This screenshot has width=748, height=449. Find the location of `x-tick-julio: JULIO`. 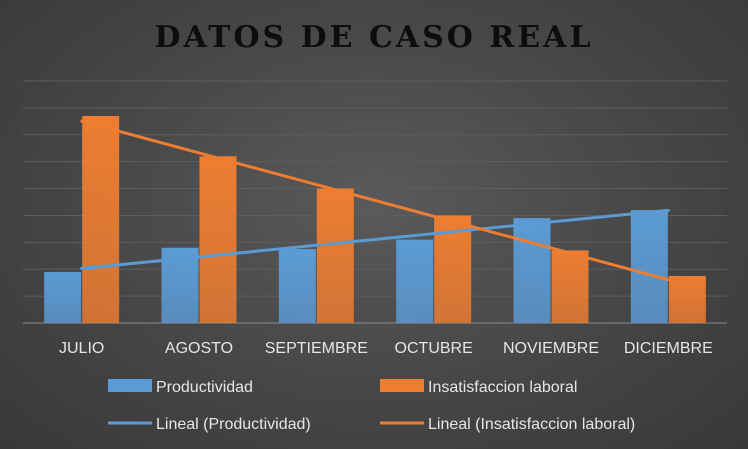

x-tick-julio: JULIO is located at coordinates (81, 348).